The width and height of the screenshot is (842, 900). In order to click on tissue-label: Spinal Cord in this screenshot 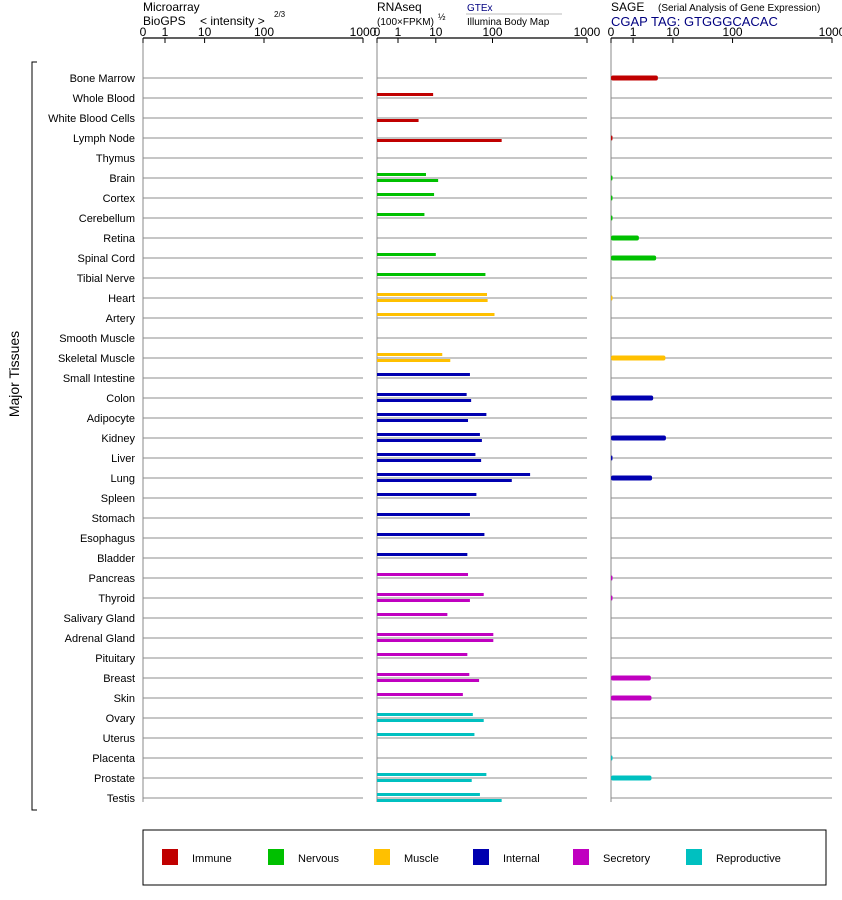, I will do `click(106, 259)`.